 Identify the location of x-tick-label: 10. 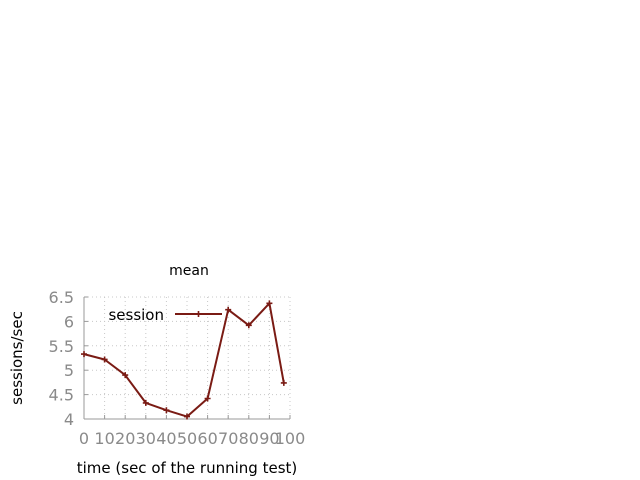
(104, 438).